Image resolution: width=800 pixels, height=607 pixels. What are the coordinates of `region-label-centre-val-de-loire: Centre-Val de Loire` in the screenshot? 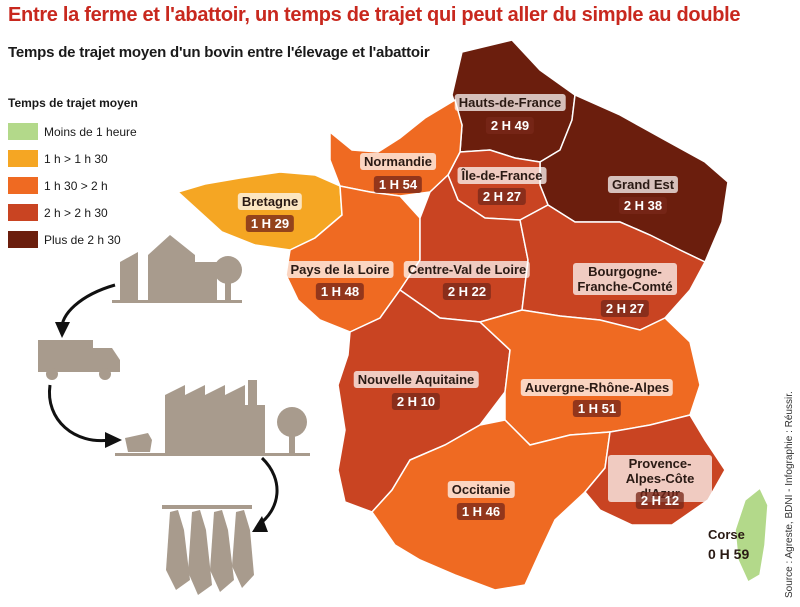 It's located at (467, 269).